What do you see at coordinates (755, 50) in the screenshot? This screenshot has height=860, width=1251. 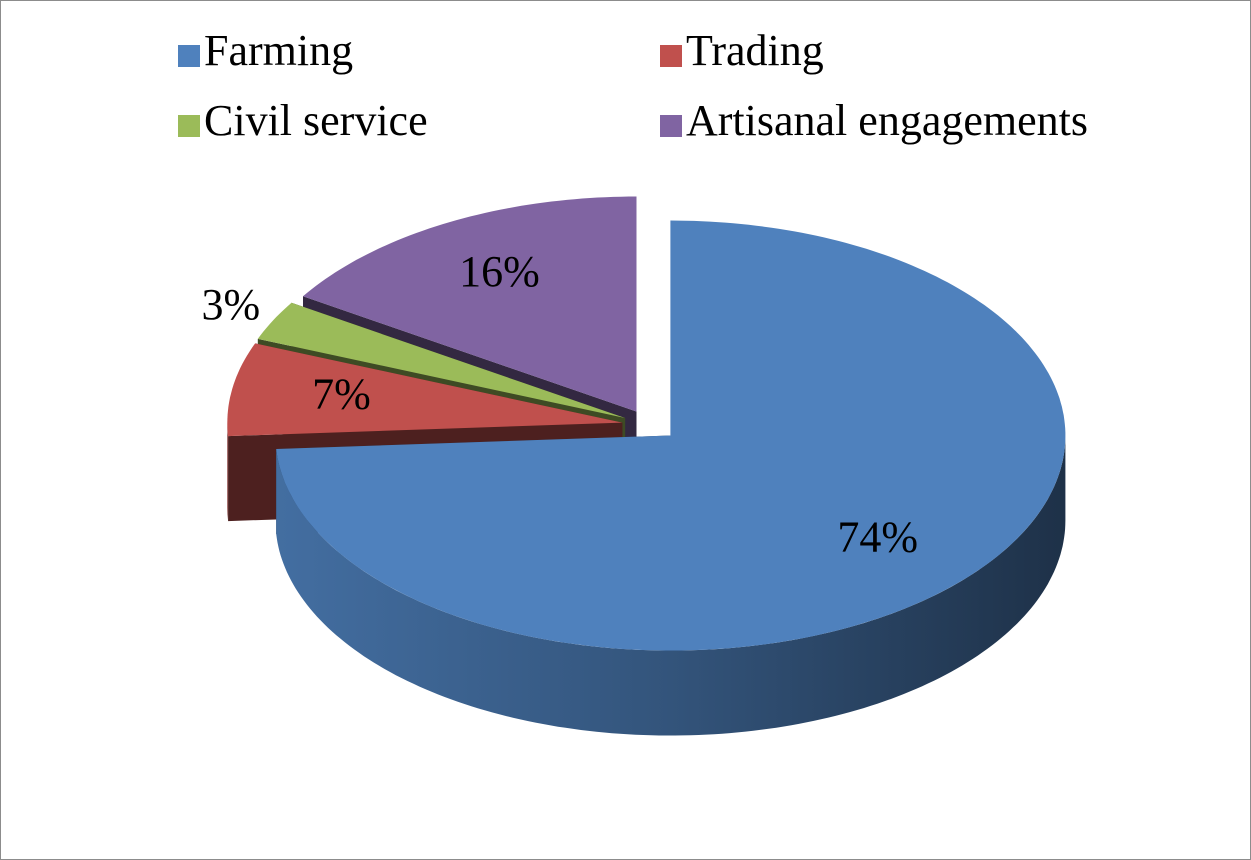 I see `legend-label: Trading` at bounding box center [755, 50].